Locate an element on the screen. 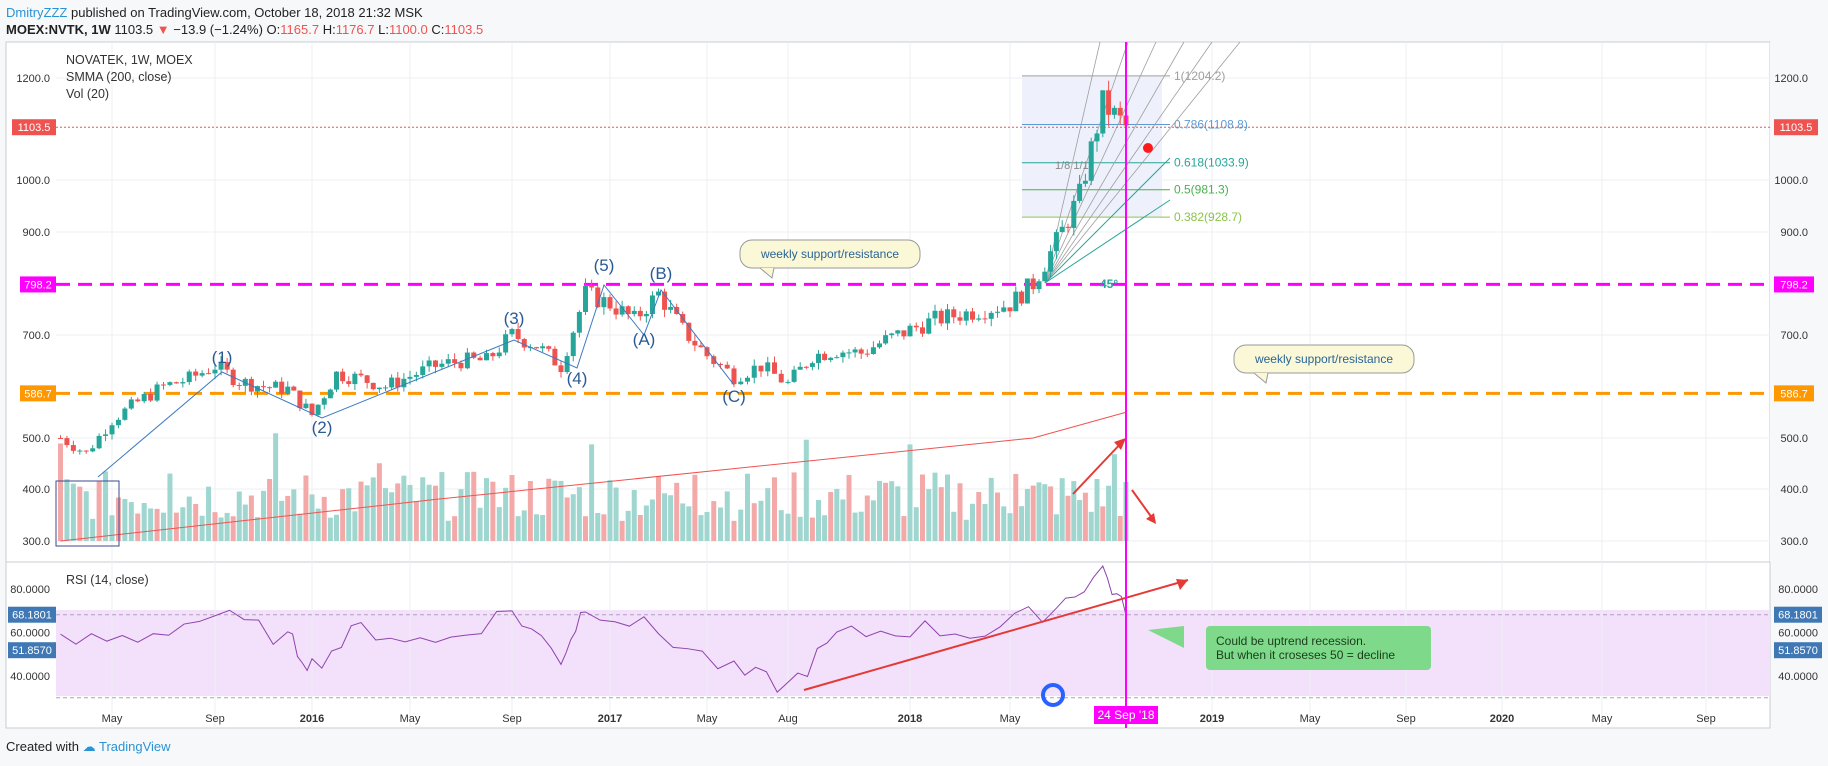 This screenshot has height=766, width=1828. wave-label: (5) is located at coordinates (604, 265).